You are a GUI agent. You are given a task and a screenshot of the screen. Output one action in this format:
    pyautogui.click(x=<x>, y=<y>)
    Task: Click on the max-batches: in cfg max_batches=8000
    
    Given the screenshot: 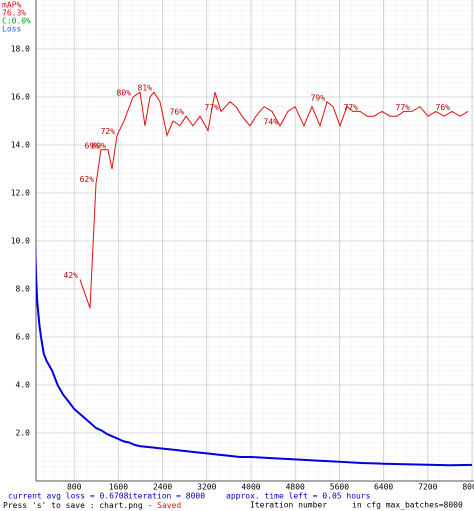 What is the action you would take?
    pyautogui.click(x=407, y=505)
    